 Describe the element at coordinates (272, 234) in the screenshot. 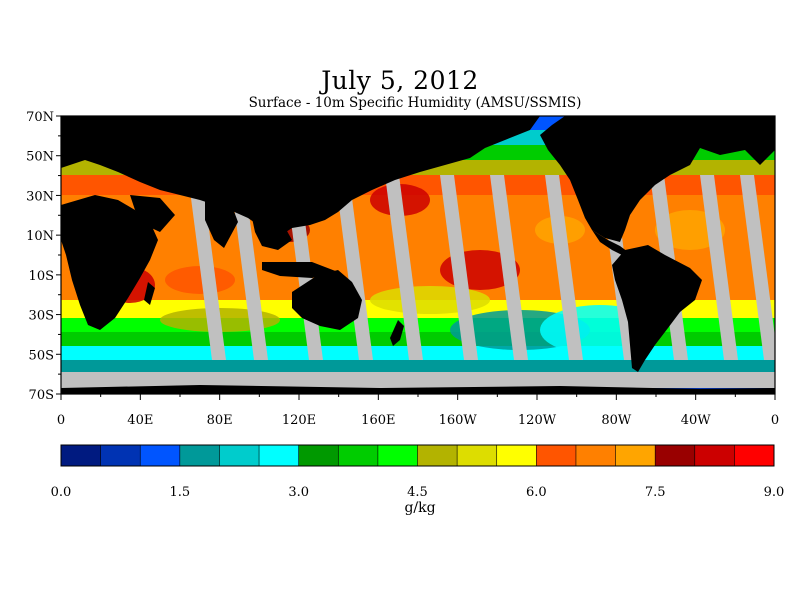

I see `land-southeast-asia` at that location.